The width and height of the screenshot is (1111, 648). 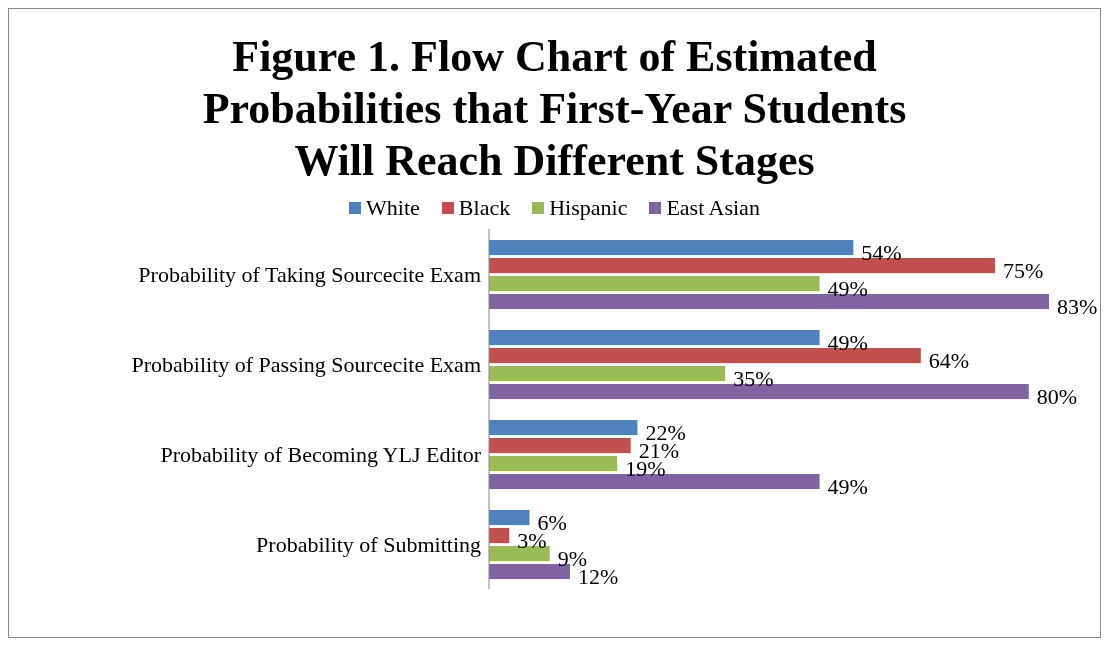 What do you see at coordinates (1057, 396) in the screenshot?
I see `data-label: 80%` at bounding box center [1057, 396].